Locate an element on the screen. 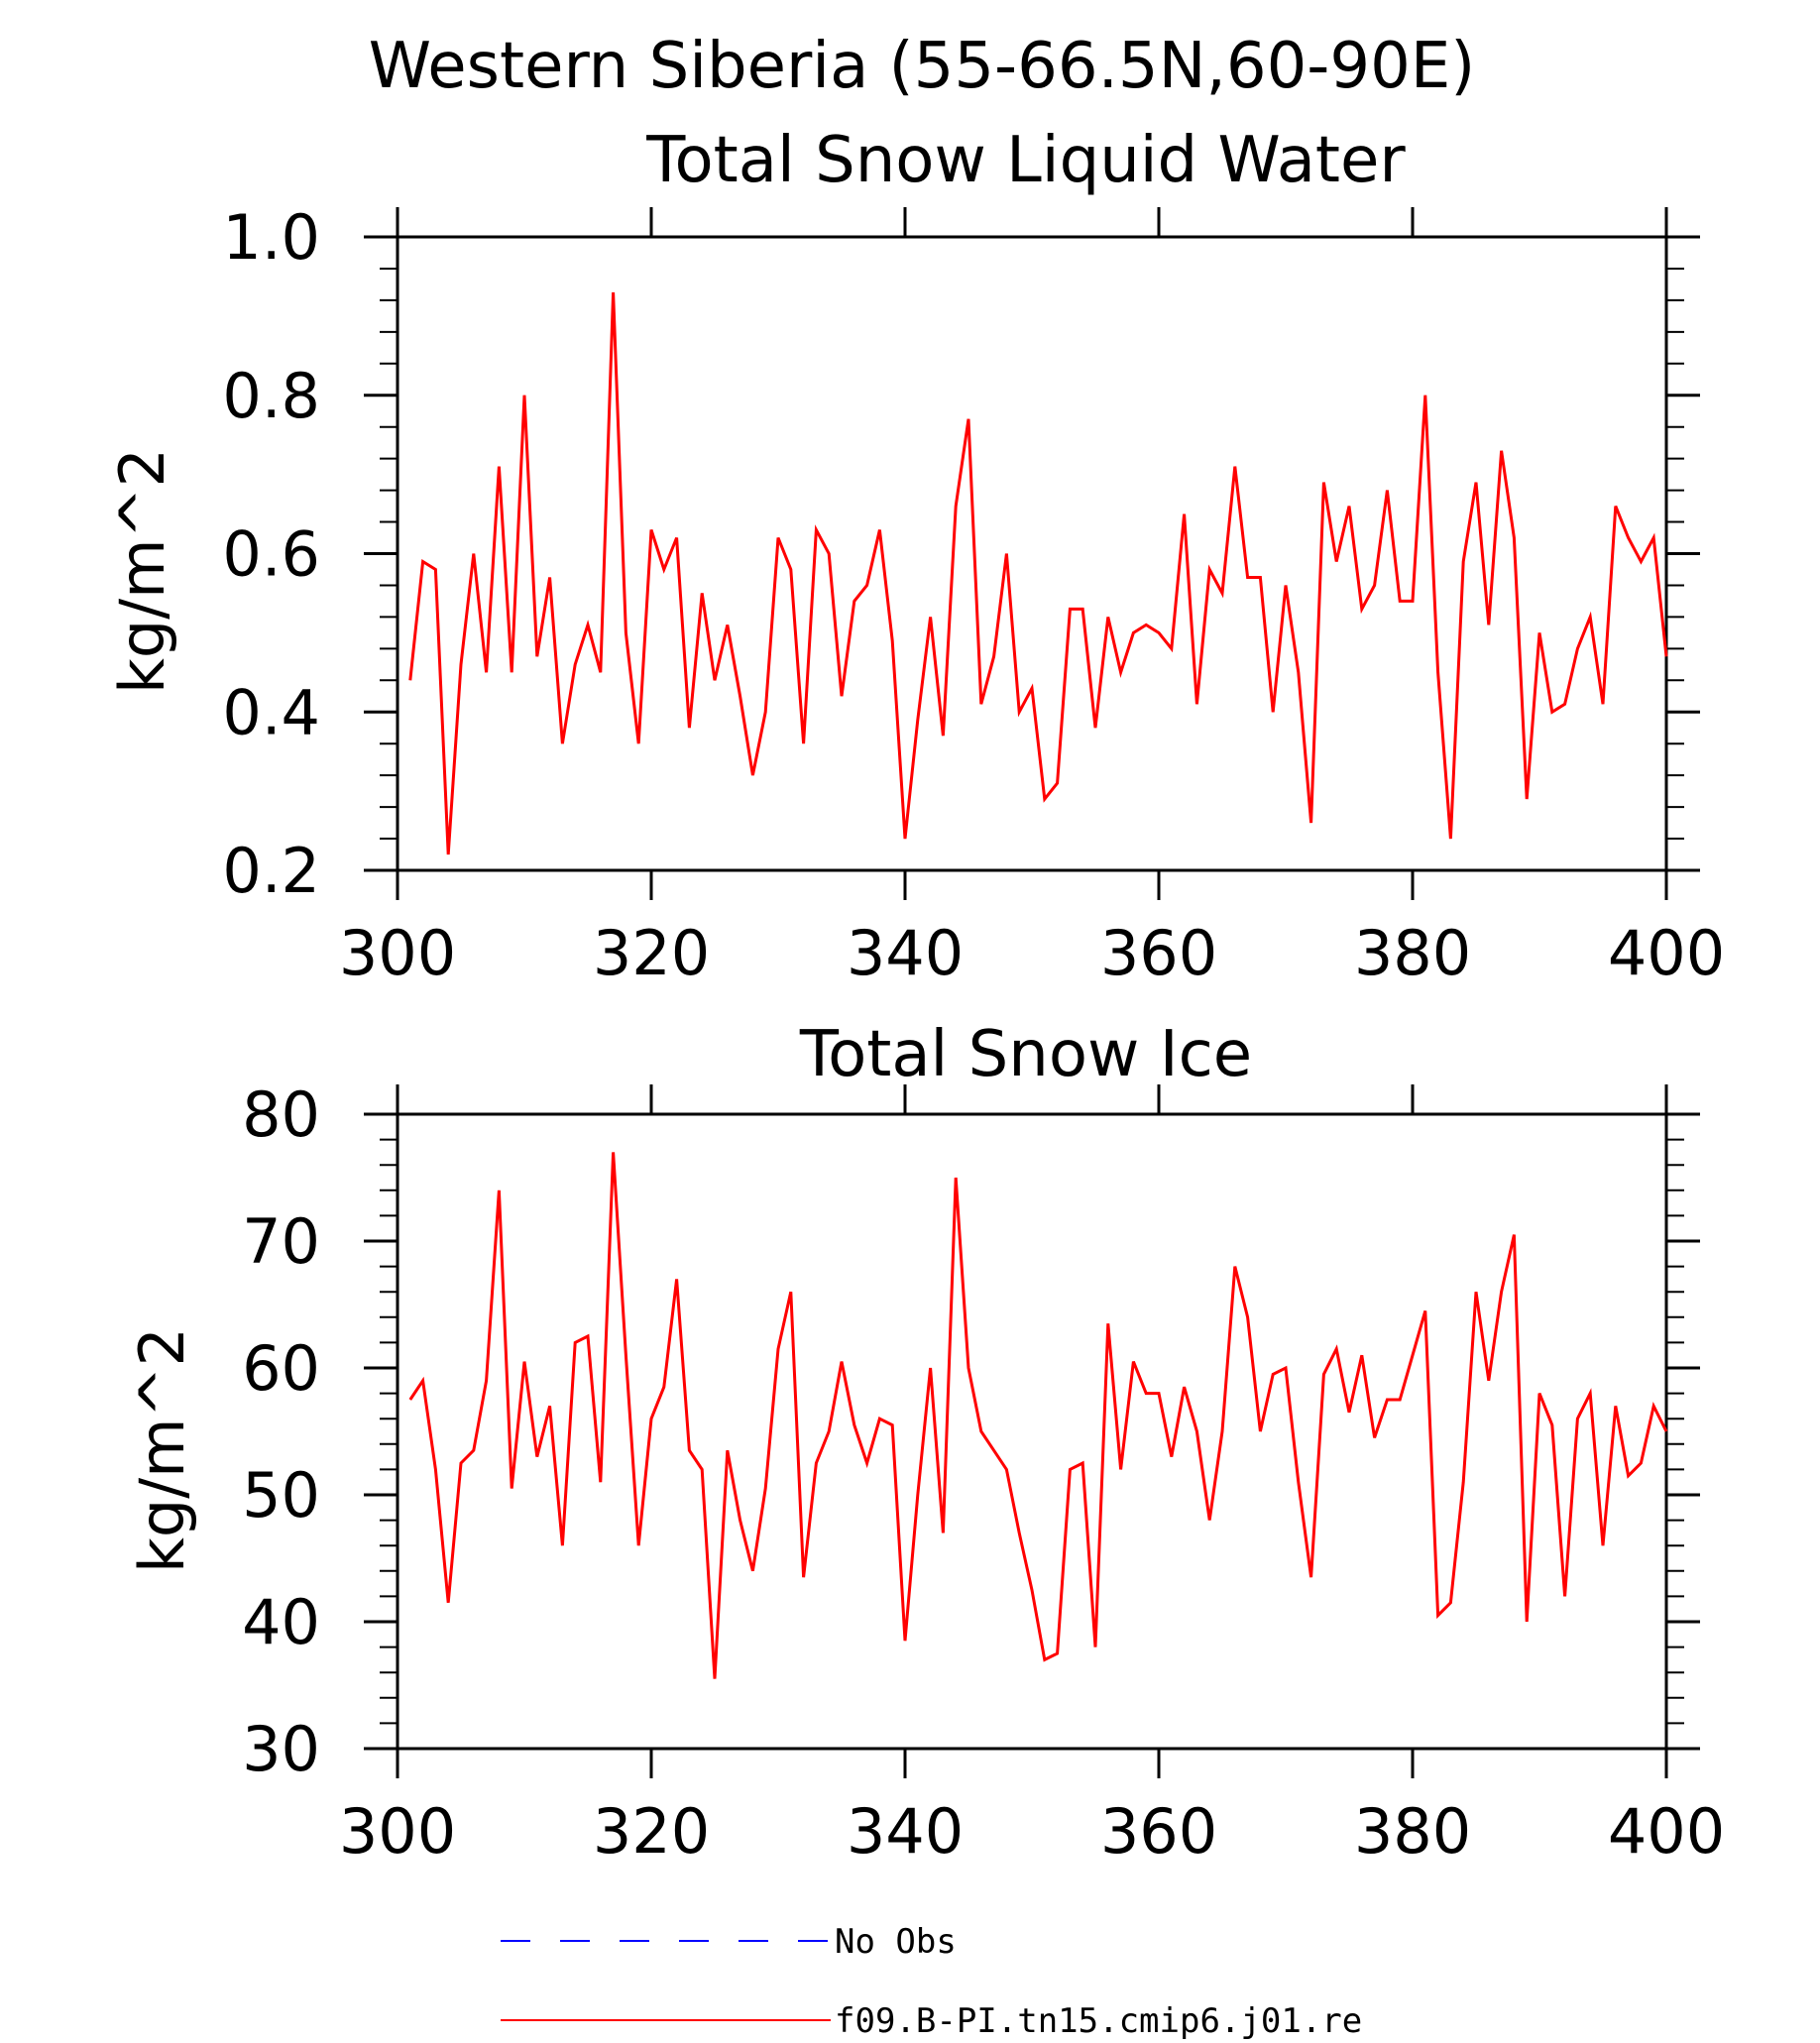 Image resolution: width=1820 pixels, height=2043 pixels. y-tick-label: 0.8 is located at coordinates (271, 396).